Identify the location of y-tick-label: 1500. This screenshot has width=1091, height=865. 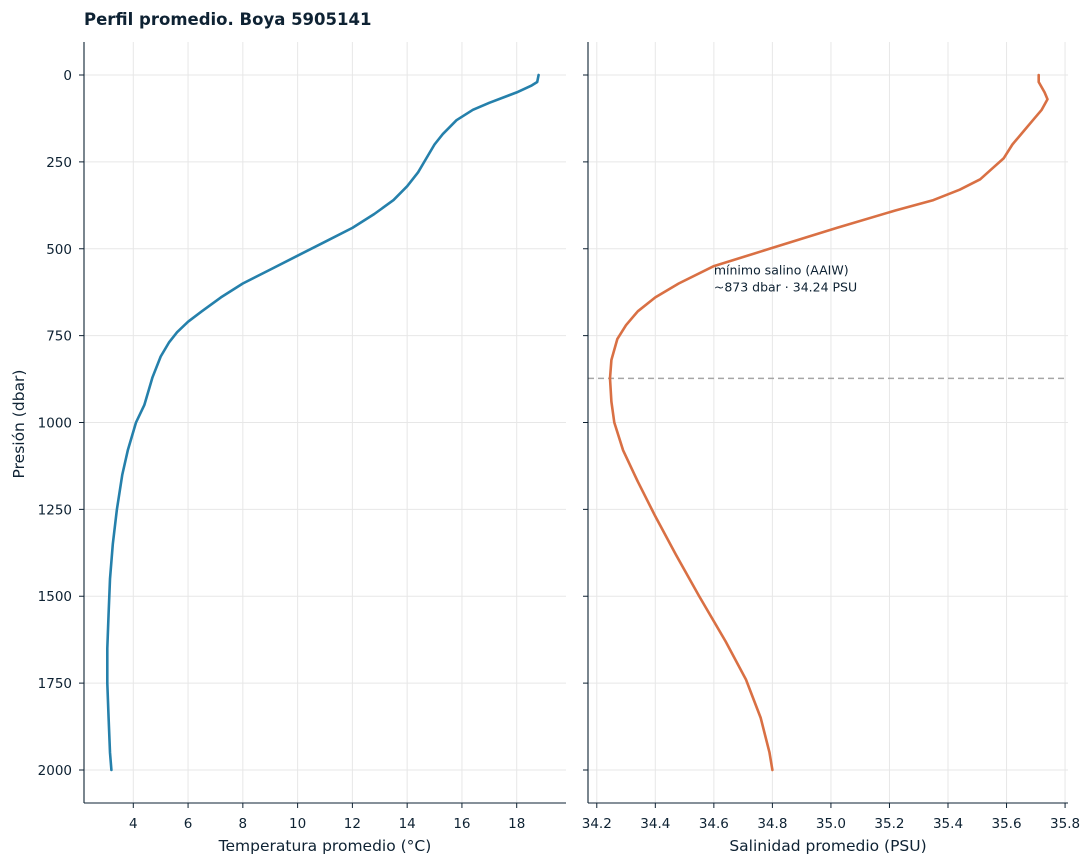
(55, 597).